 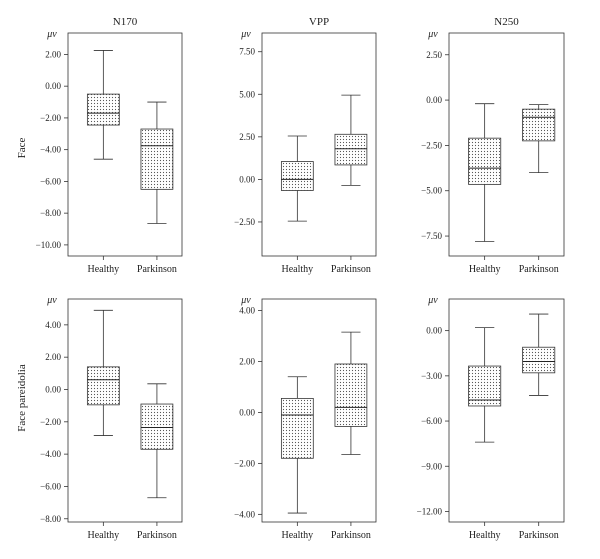 I want to click on chart-title: N250, so click(x=506, y=22).